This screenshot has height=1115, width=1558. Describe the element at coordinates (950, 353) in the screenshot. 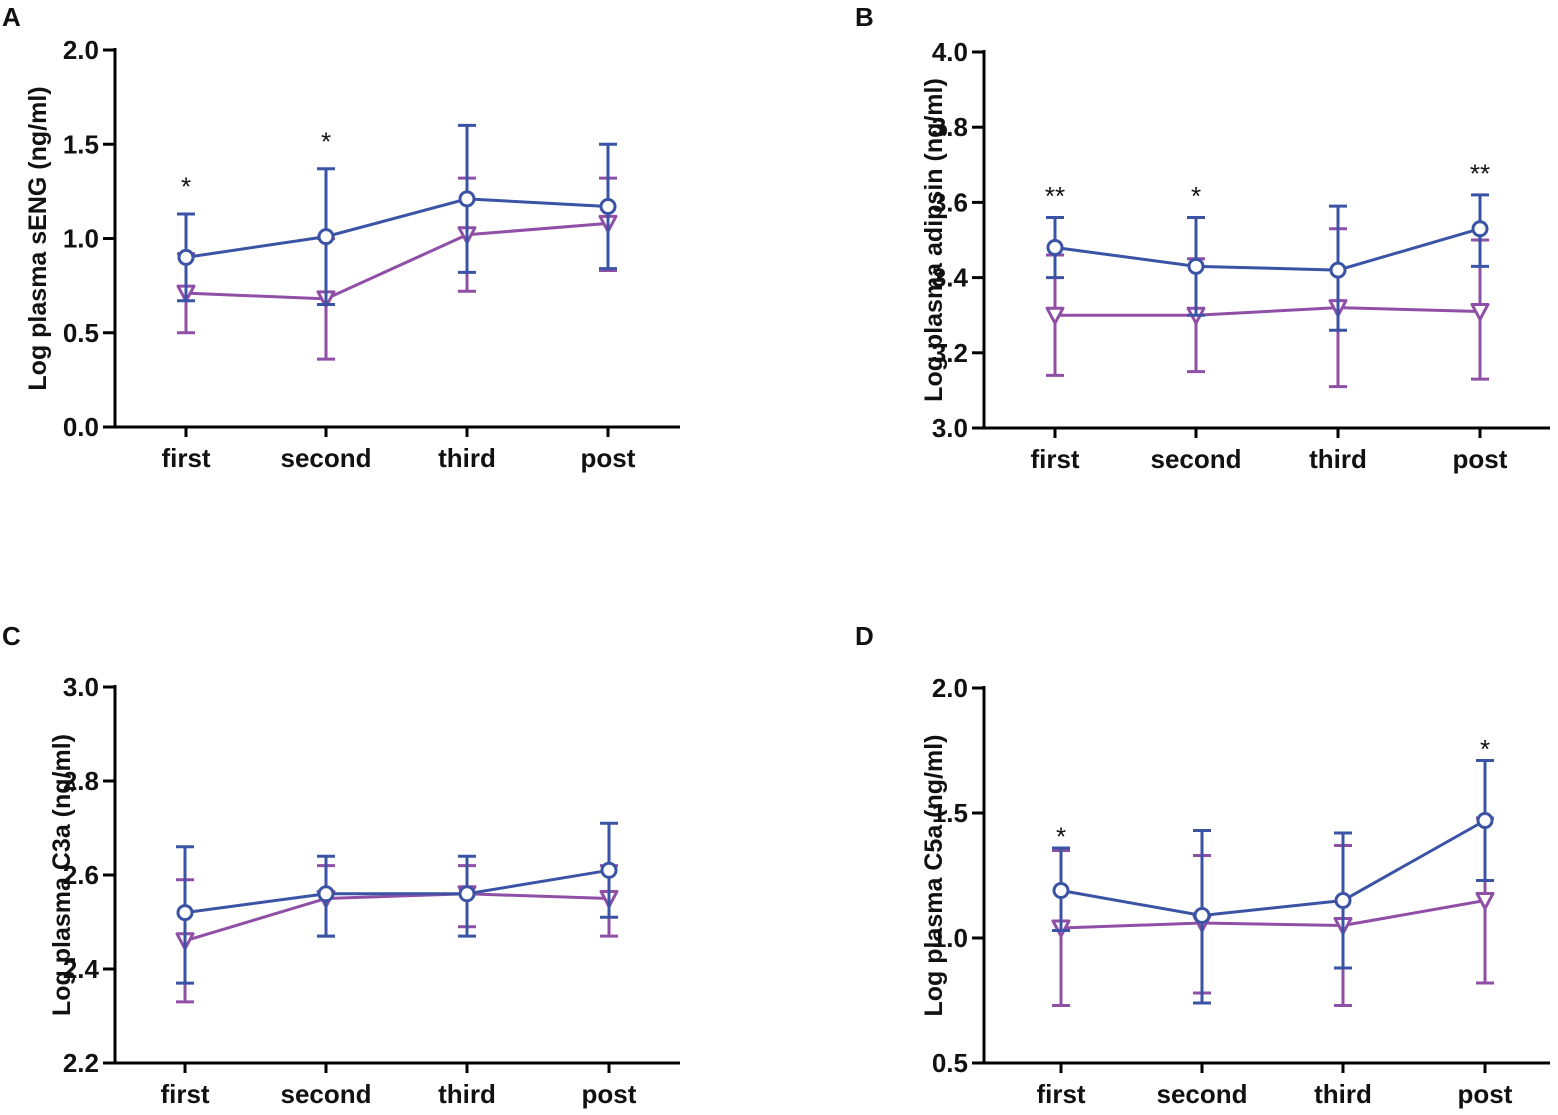

I see `y-tick-label: 3.2` at that location.